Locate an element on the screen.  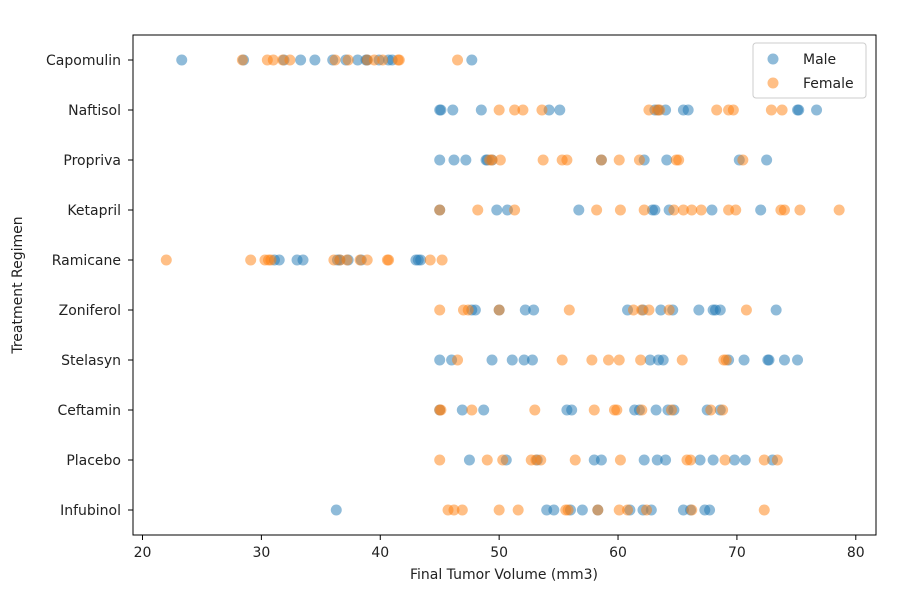
y-tick-label-zoniferol: Zoniferol is located at coordinates (90, 311).